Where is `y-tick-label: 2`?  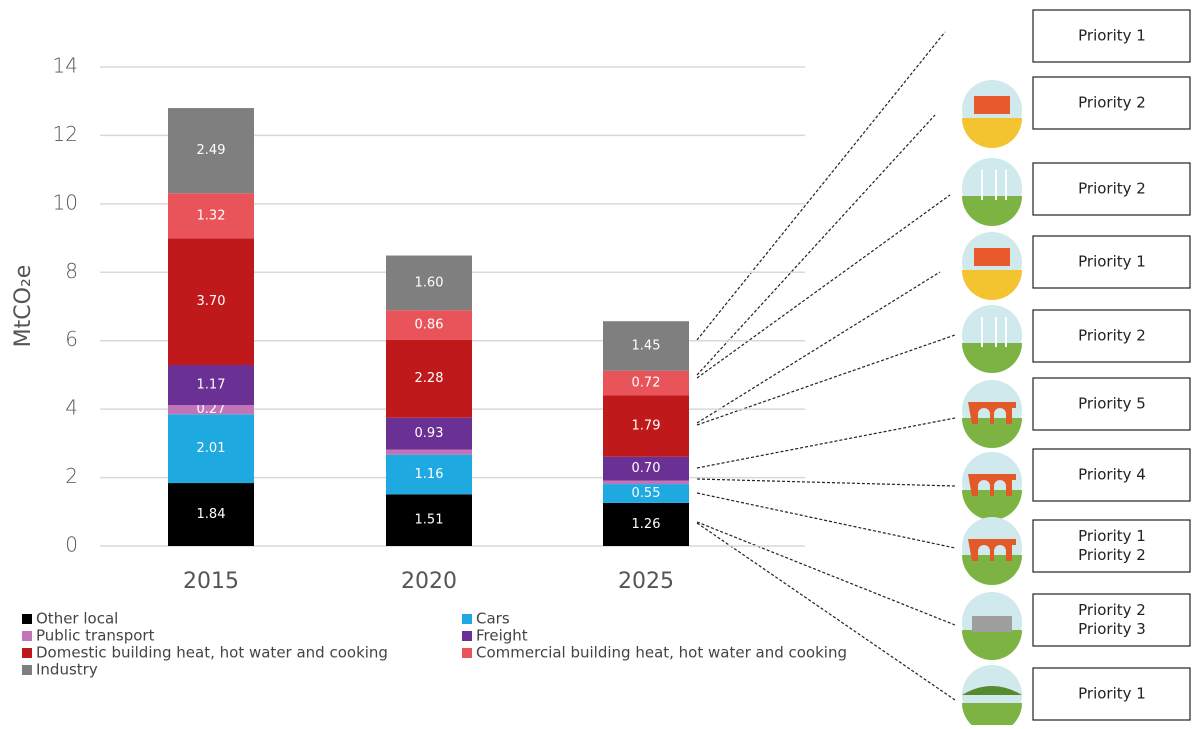 y-tick-label: 2 is located at coordinates (71, 476).